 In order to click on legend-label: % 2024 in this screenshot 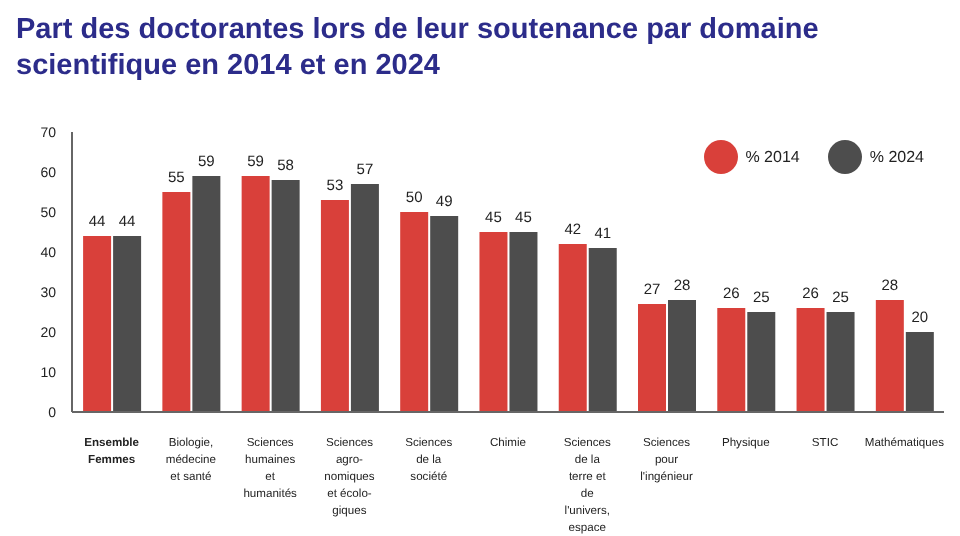, I will do `click(896, 157)`.